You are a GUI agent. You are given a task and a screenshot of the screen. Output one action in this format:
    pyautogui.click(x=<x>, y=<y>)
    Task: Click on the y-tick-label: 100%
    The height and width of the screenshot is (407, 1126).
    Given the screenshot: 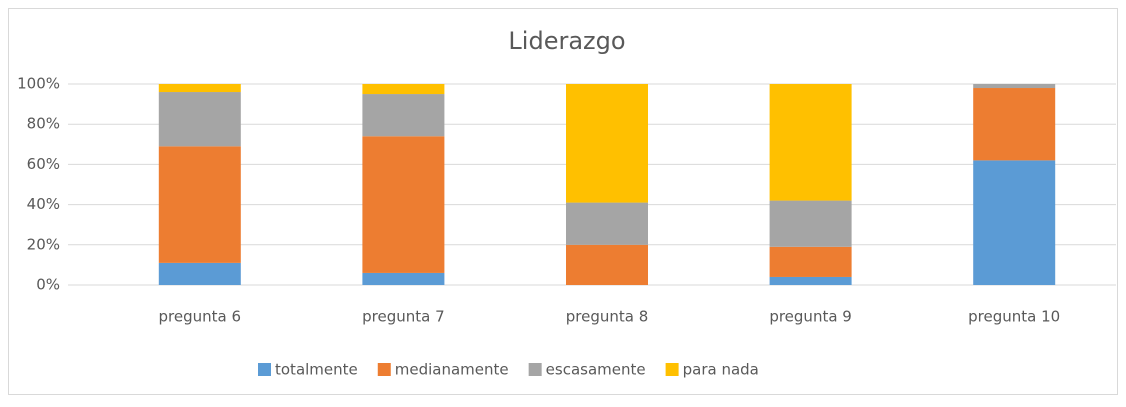 What is the action you would take?
    pyautogui.click(x=38, y=84)
    